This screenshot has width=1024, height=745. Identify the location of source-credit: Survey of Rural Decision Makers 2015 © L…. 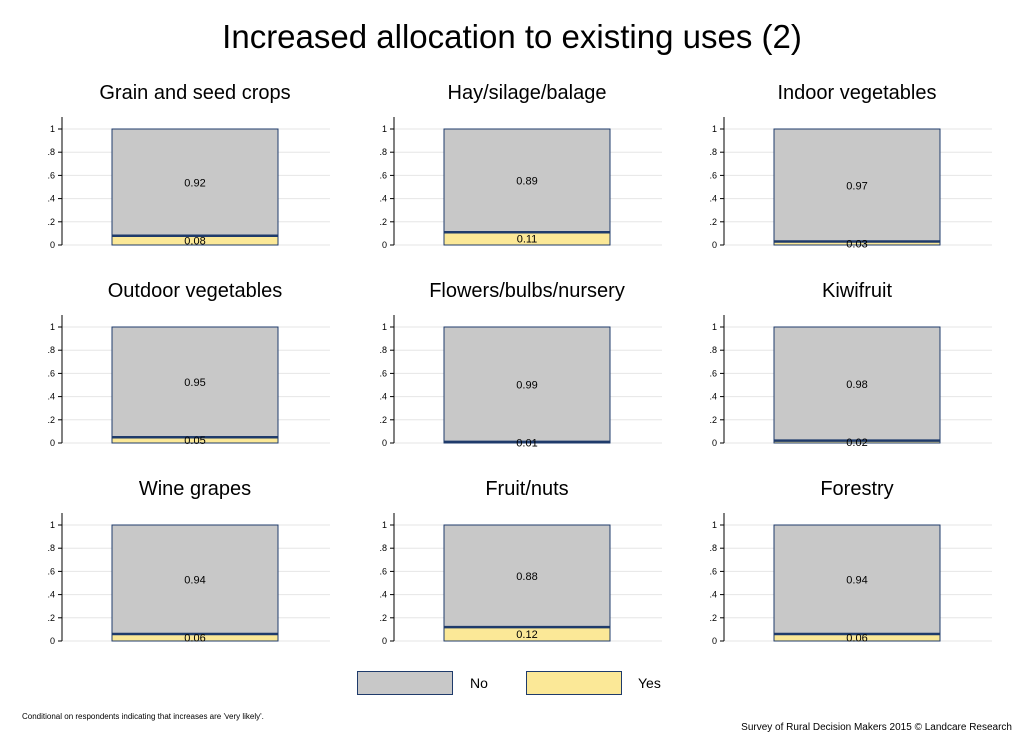
(876, 727).